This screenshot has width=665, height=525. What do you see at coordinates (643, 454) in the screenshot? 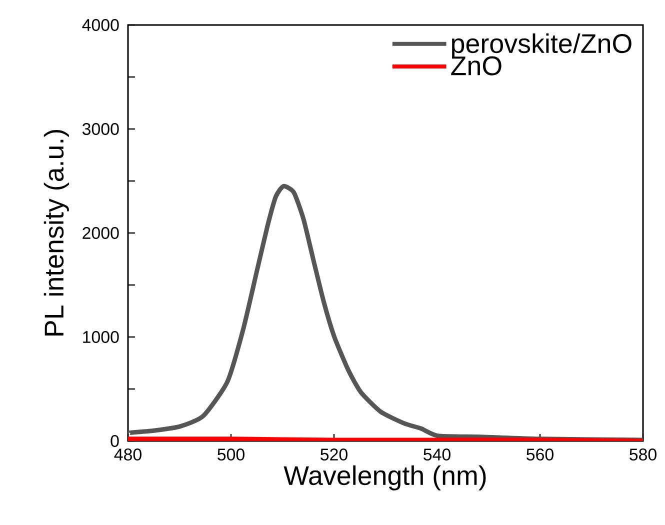
I see `x-tick-label: 580` at bounding box center [643, 454].